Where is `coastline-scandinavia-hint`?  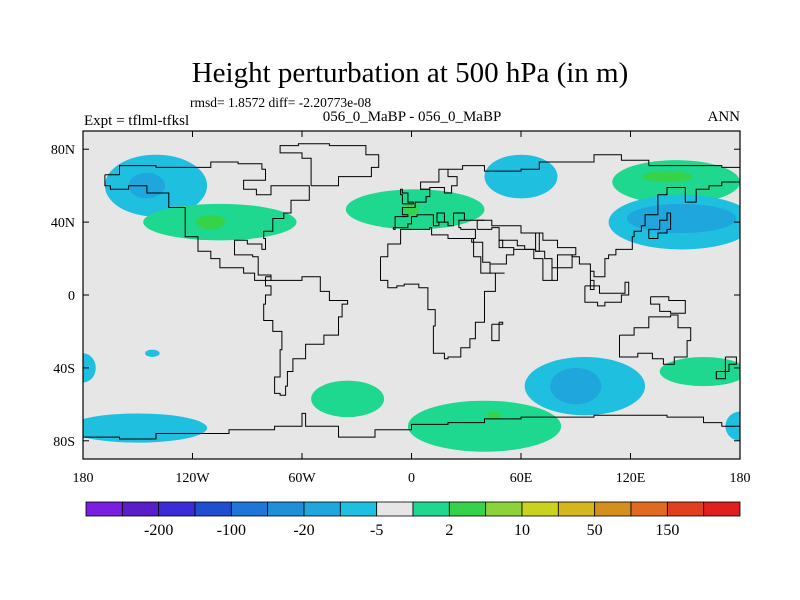 coastline-scandinavia-hint is located at coordinates (439, 181).